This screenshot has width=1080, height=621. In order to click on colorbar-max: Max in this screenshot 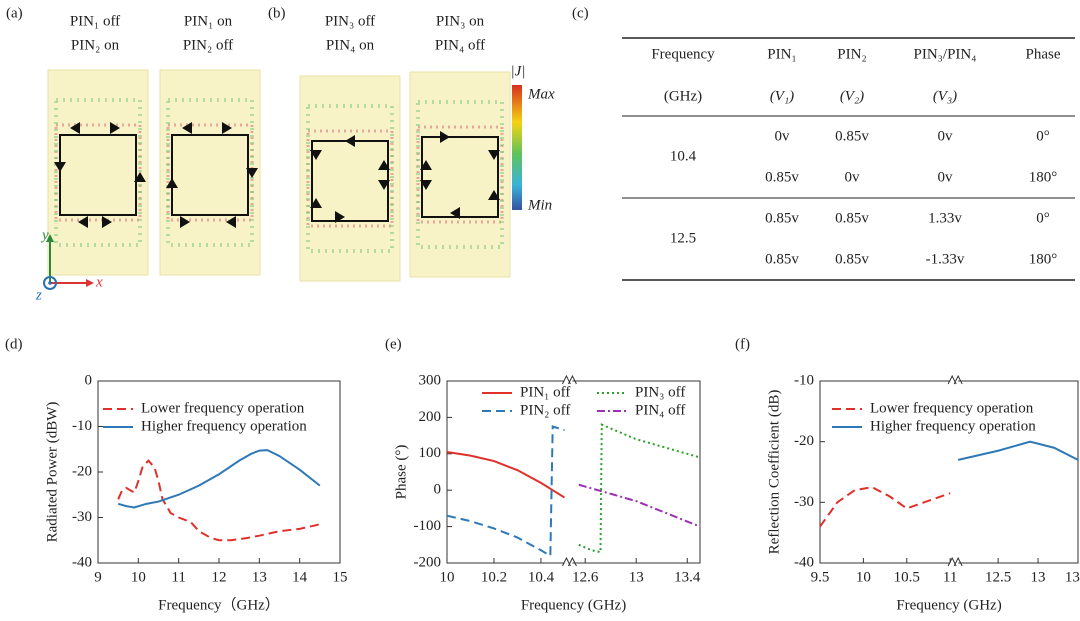, I will do `click(541, 94)`.